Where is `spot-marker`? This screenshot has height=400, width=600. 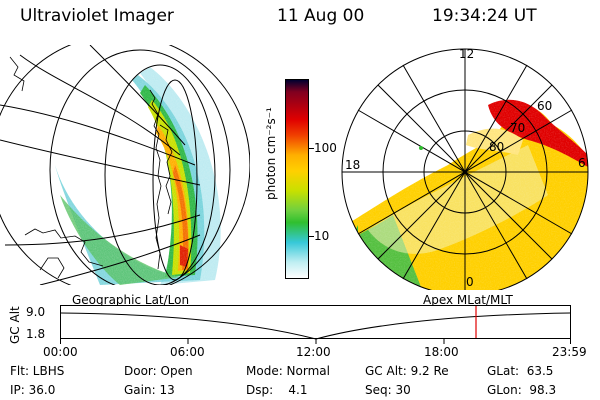
spot-marker is located at coordinates (421, 148).